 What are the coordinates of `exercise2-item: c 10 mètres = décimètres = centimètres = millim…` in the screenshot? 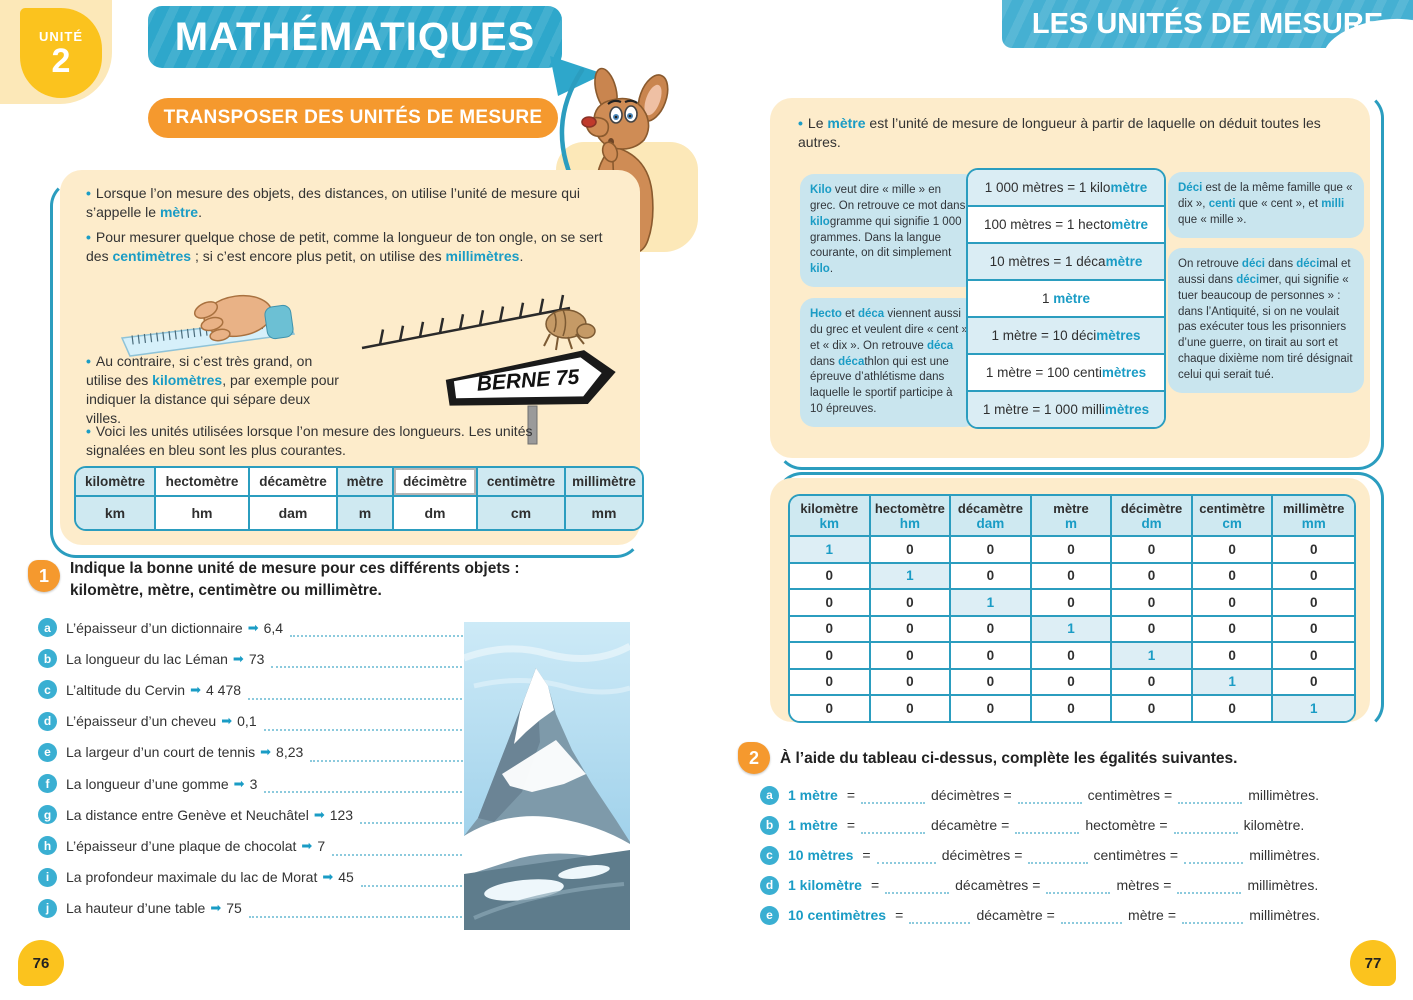 It's located at (1040, 855).